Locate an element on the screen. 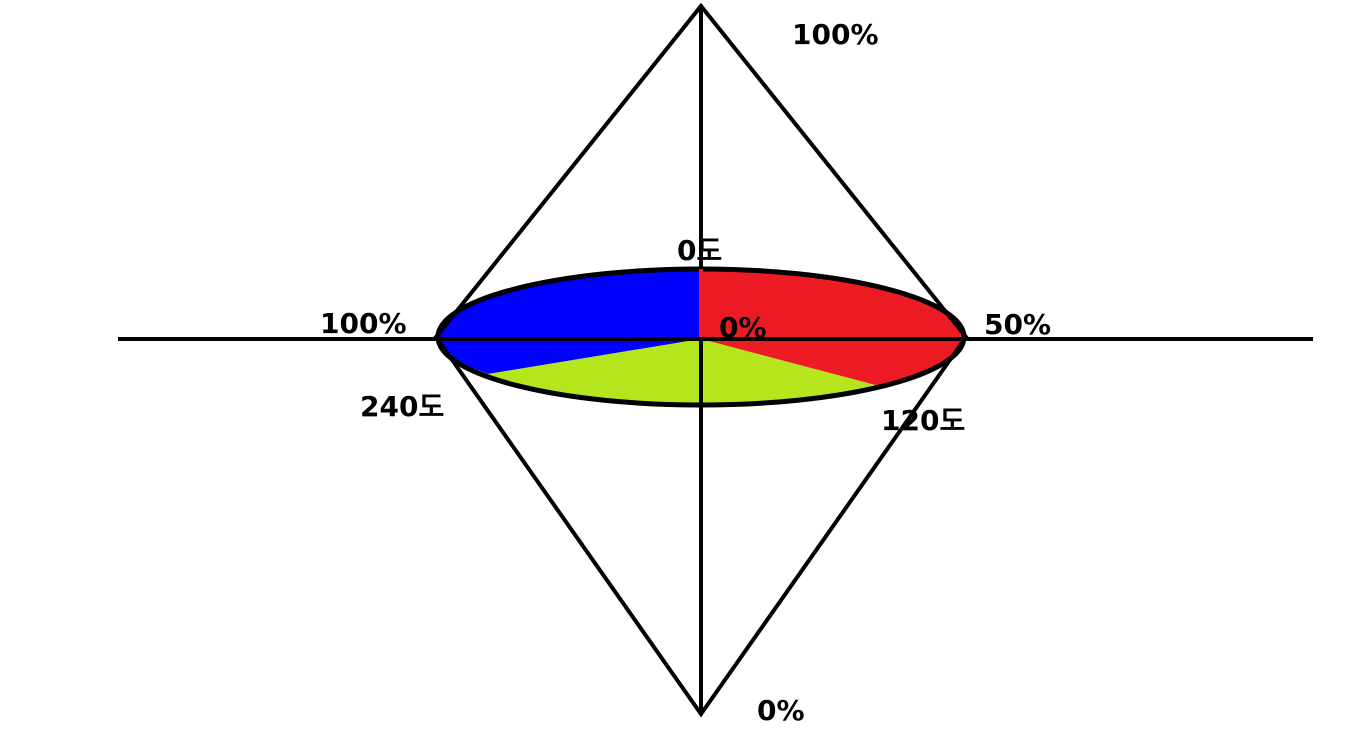  hue-segment-green is located at coordinates (683, 372).